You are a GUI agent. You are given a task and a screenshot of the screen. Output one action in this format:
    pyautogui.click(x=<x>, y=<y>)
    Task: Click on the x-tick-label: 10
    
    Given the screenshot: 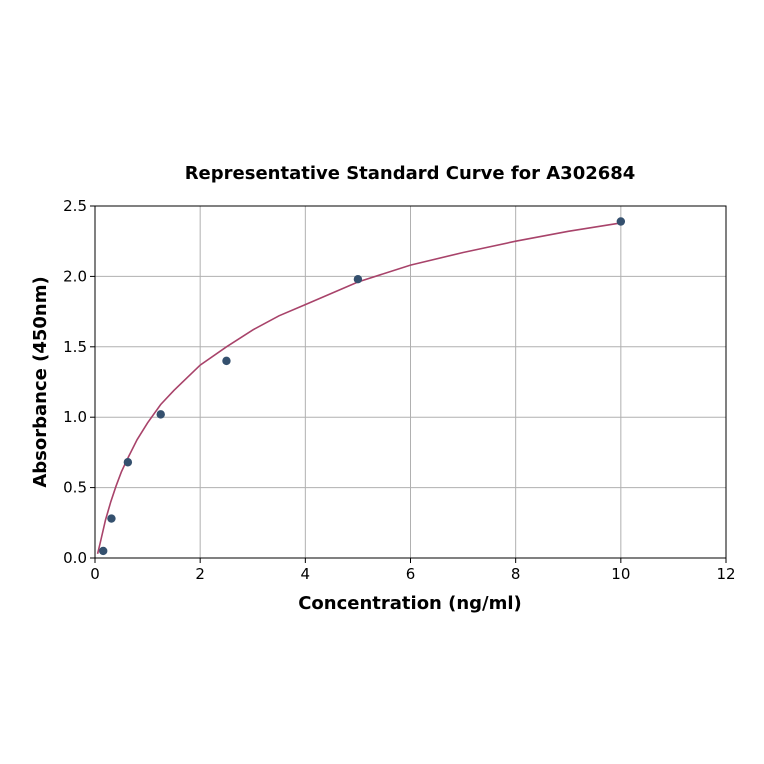 What is the action you would take?
    pyautogui.click(x=620, y=574)
    